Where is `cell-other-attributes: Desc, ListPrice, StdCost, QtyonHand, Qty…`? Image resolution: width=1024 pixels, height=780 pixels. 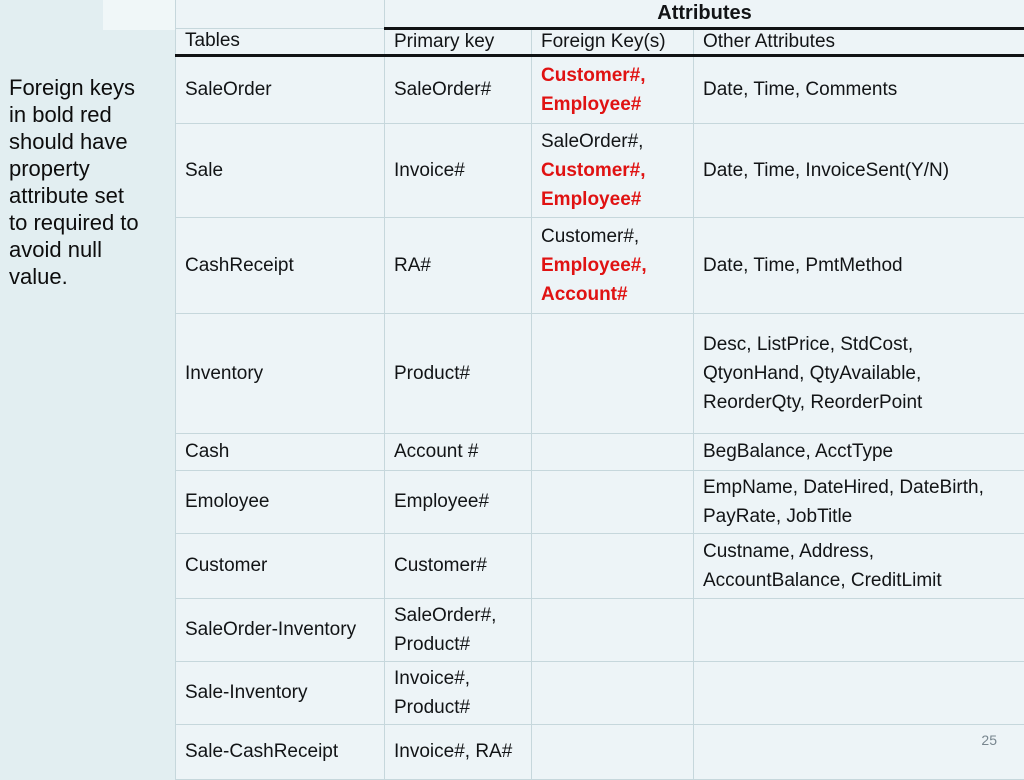
cell-other-attributes: Desc, ListPrice, StdCost, QtyonHand, Qty… is located at coordinates (859, 373).